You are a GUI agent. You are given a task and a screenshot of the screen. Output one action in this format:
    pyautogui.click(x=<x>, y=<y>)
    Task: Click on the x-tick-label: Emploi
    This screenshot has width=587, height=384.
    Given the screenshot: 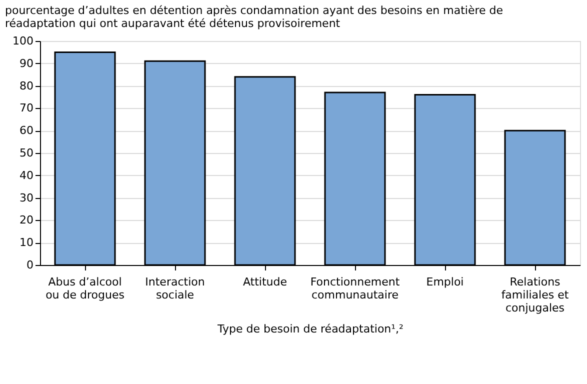 What is the action you would take?
    pyautogui.click(x=445, y=282)
    